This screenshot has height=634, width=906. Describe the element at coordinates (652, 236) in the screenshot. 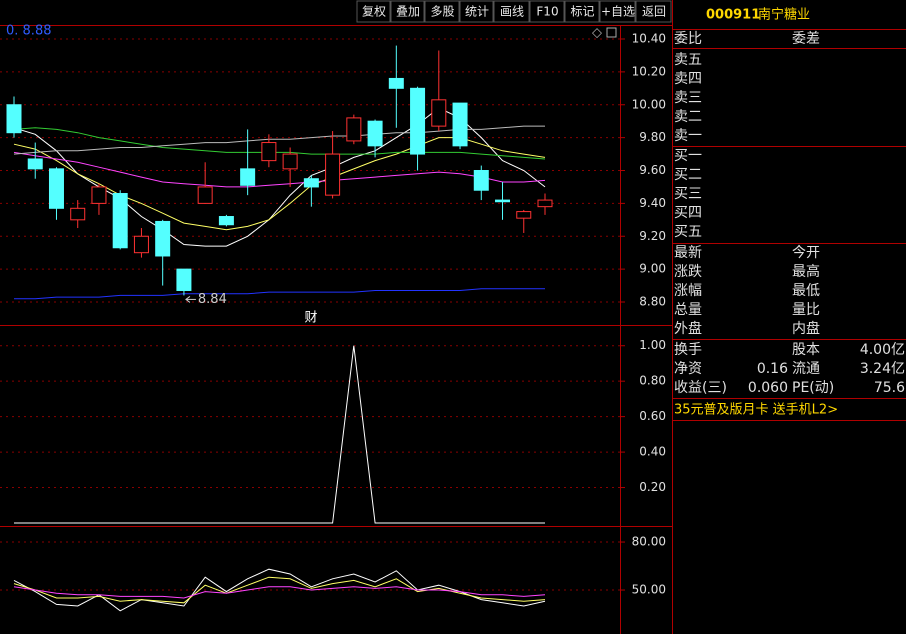

I see `y-tick-label: 9.20` at that location.